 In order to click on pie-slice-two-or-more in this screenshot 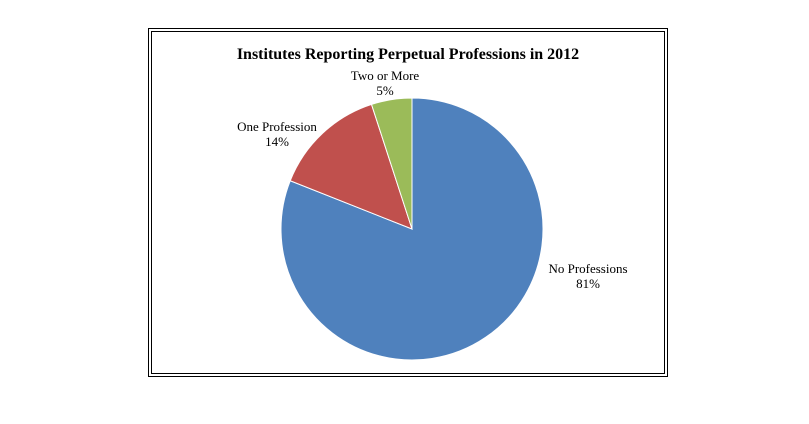, I will do `click(391, 163)`.